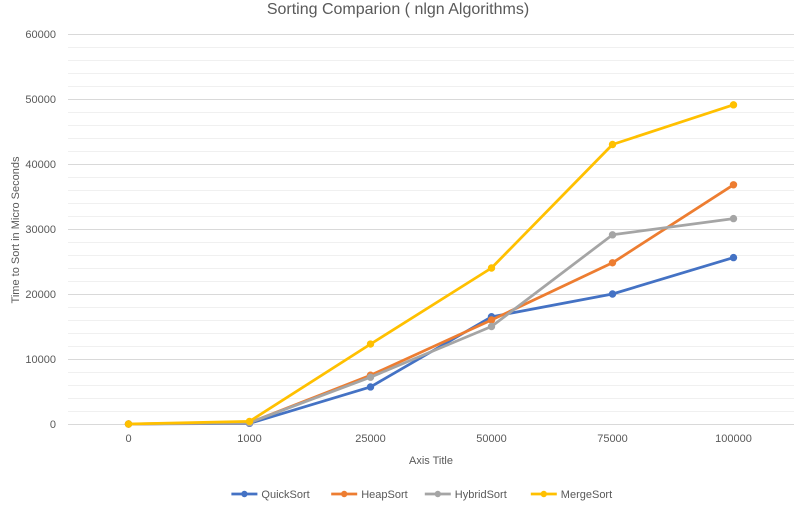 The image size is (798, 507). What do you see at coordinates (421, 495) in the screenshot?
I see `legend: QuickSort HeapSort HybridSort MergeSort` at bounding box center [421, 495].